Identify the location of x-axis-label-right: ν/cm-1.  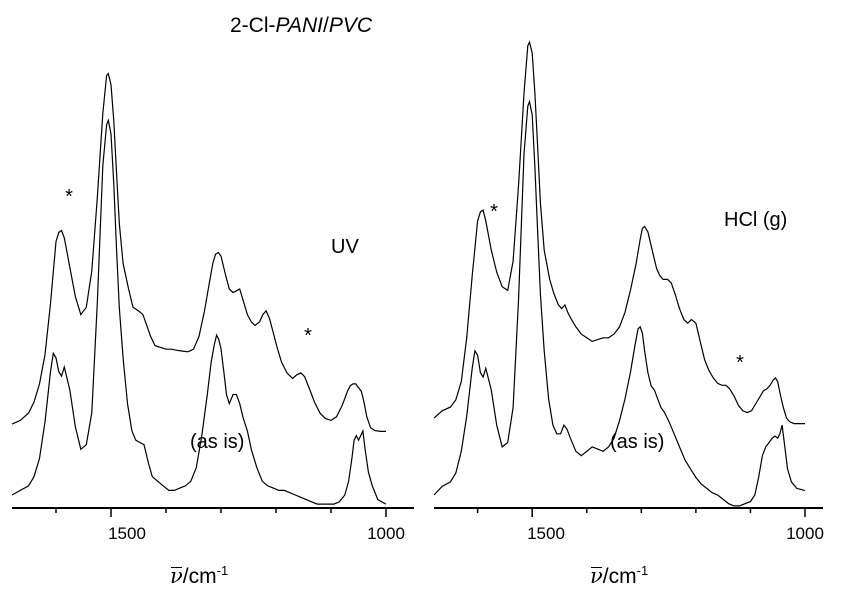
(619, 576).